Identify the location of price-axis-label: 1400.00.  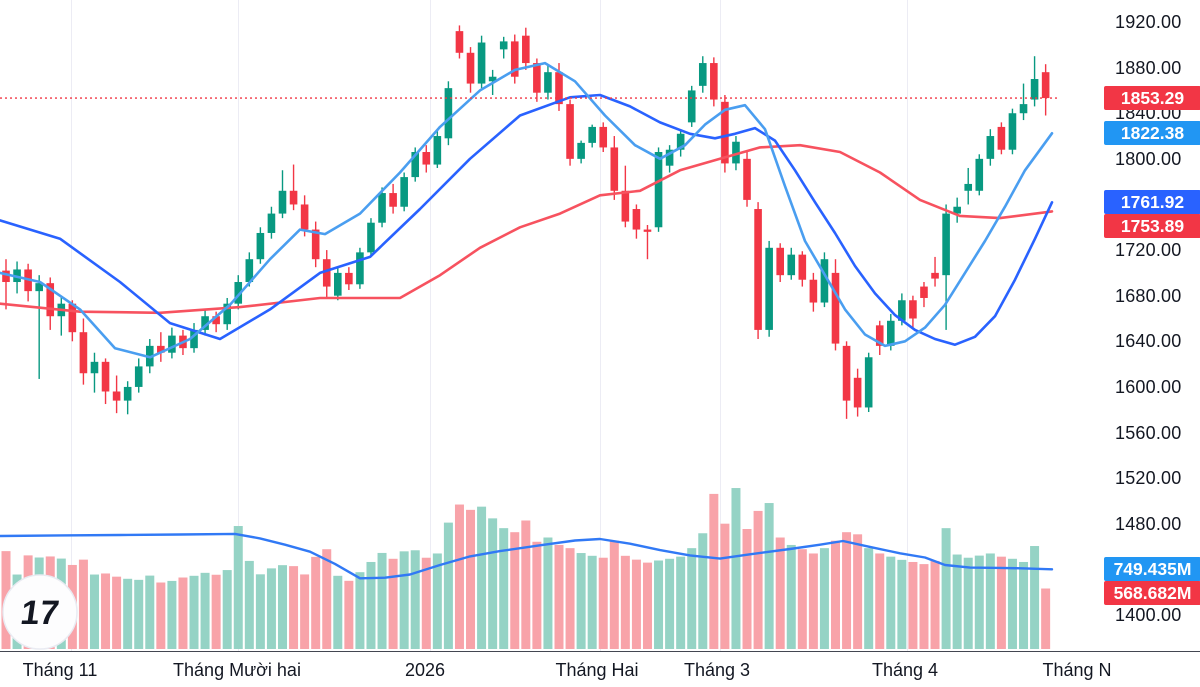
(1148, 615).